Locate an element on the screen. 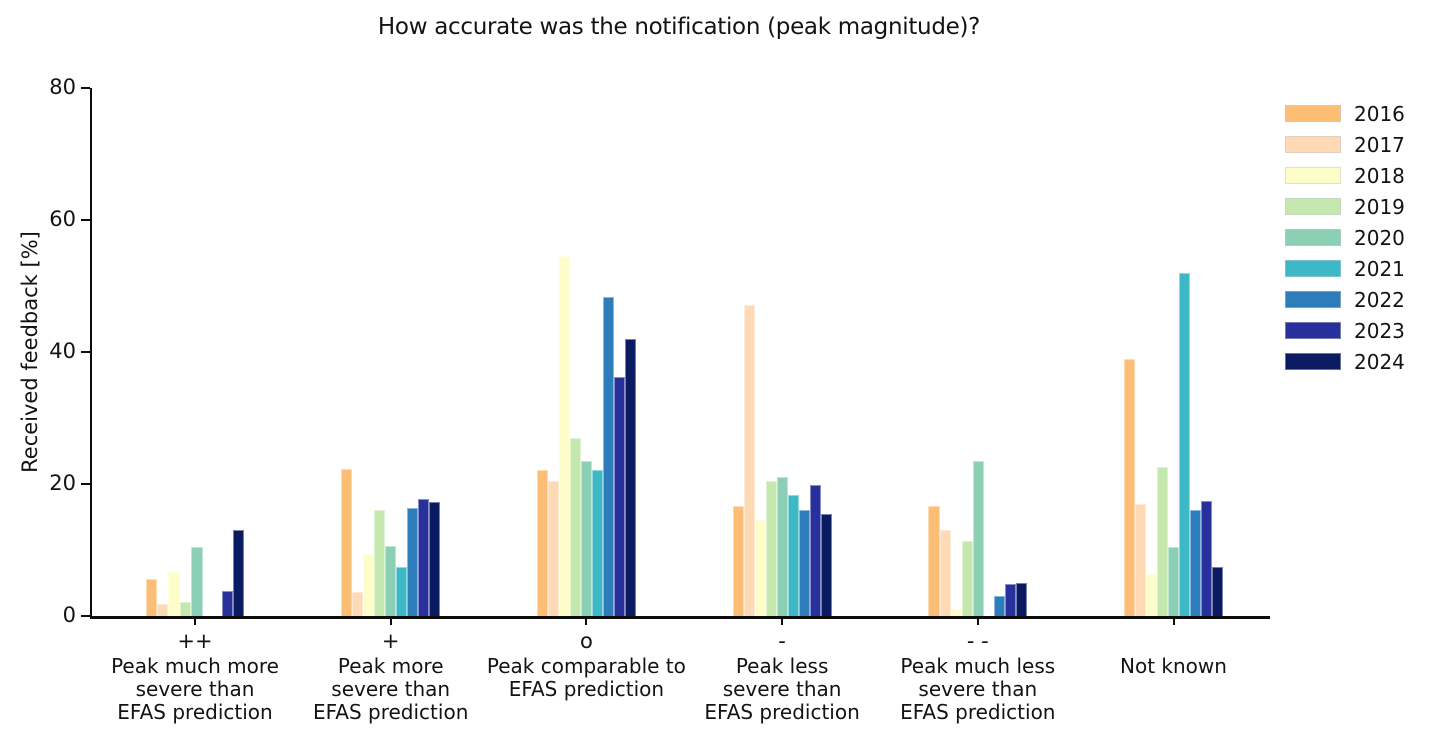 Image resolution: width=1430 pixels, height=744 pixels. legend-row-2019: 2019 is located at coordinates (1345, 206).